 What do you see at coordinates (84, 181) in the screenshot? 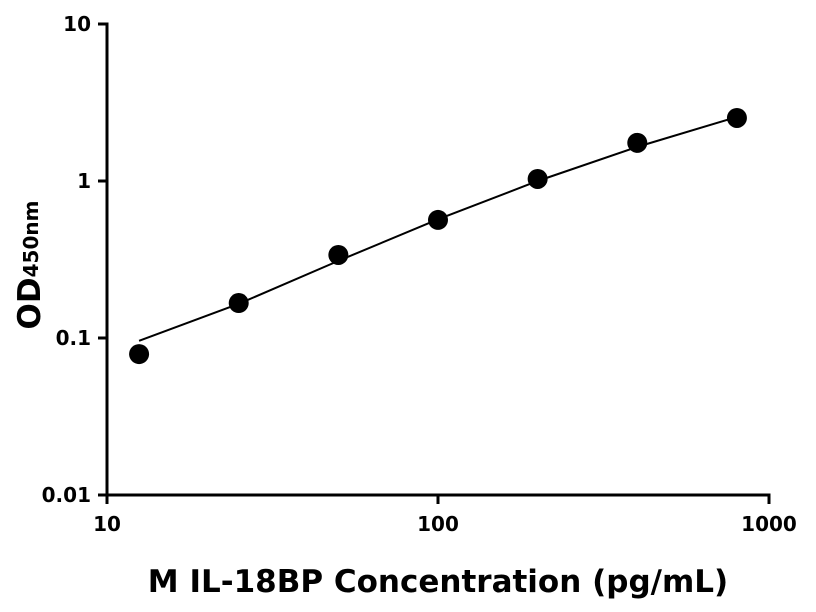
I see `y-tick-label: 1` at bounding box center [84, 181].